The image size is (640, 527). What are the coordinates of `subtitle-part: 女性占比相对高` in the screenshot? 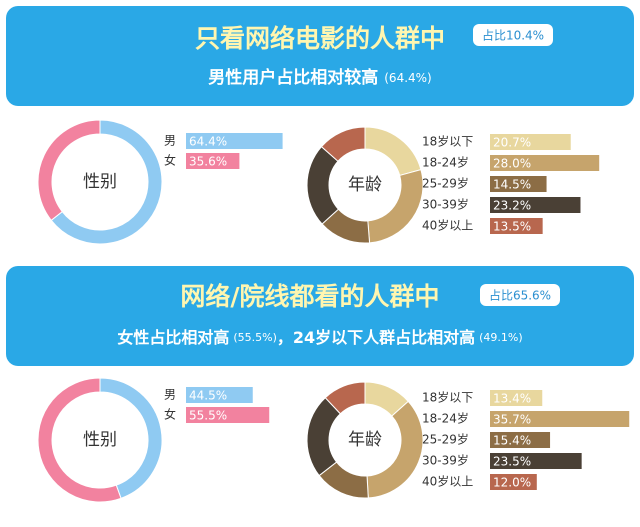 It's located at (173, 337).